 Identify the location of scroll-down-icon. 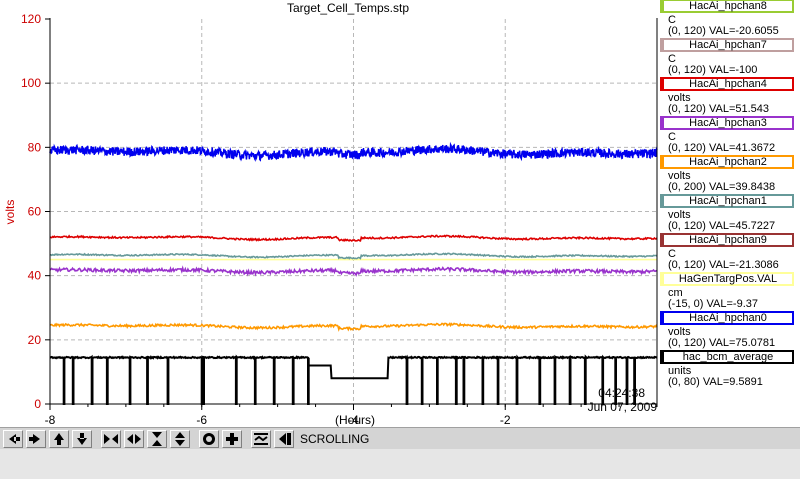
(82, 438).